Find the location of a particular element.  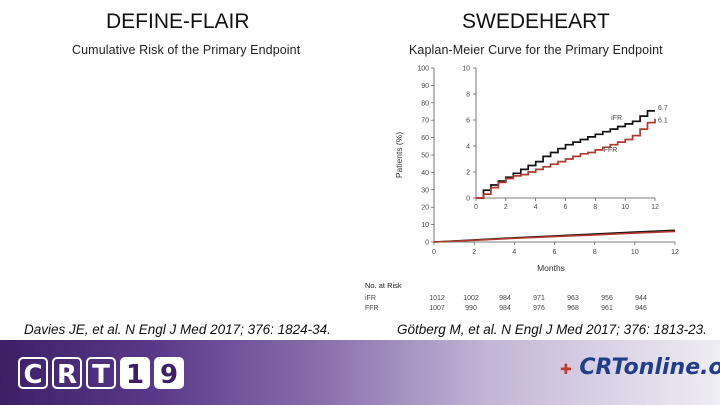

inset-x-tick-label: 2 is located at coordinates (506, 207).